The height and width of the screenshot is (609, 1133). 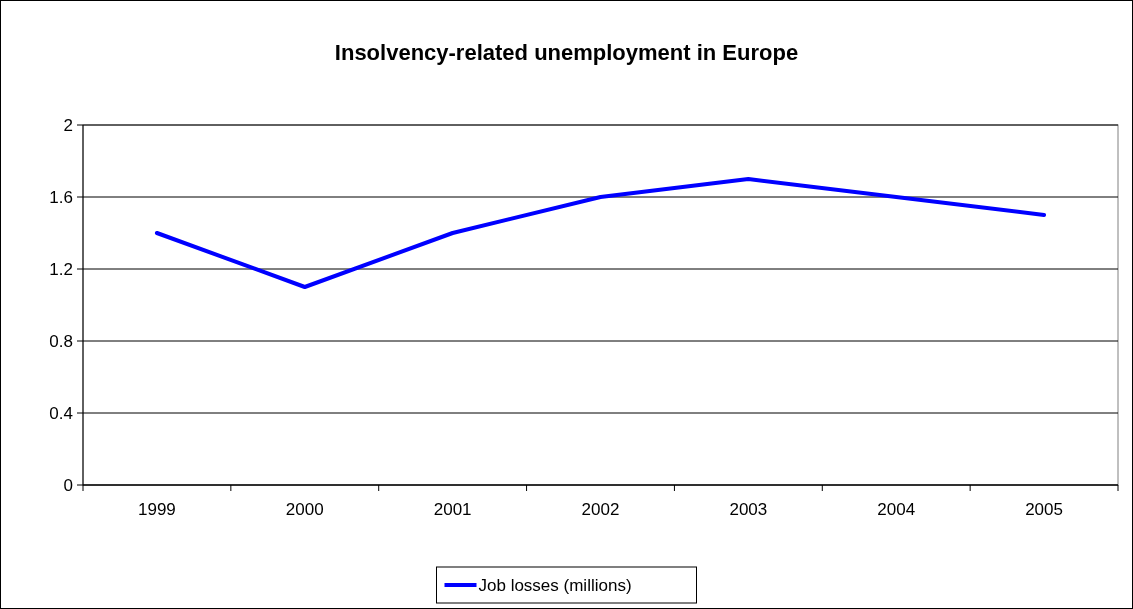 What do you see at coordinates (61, 341) in the screenshot?
I see `y-tick-label: 0.8` at bounding box center [61, 341].